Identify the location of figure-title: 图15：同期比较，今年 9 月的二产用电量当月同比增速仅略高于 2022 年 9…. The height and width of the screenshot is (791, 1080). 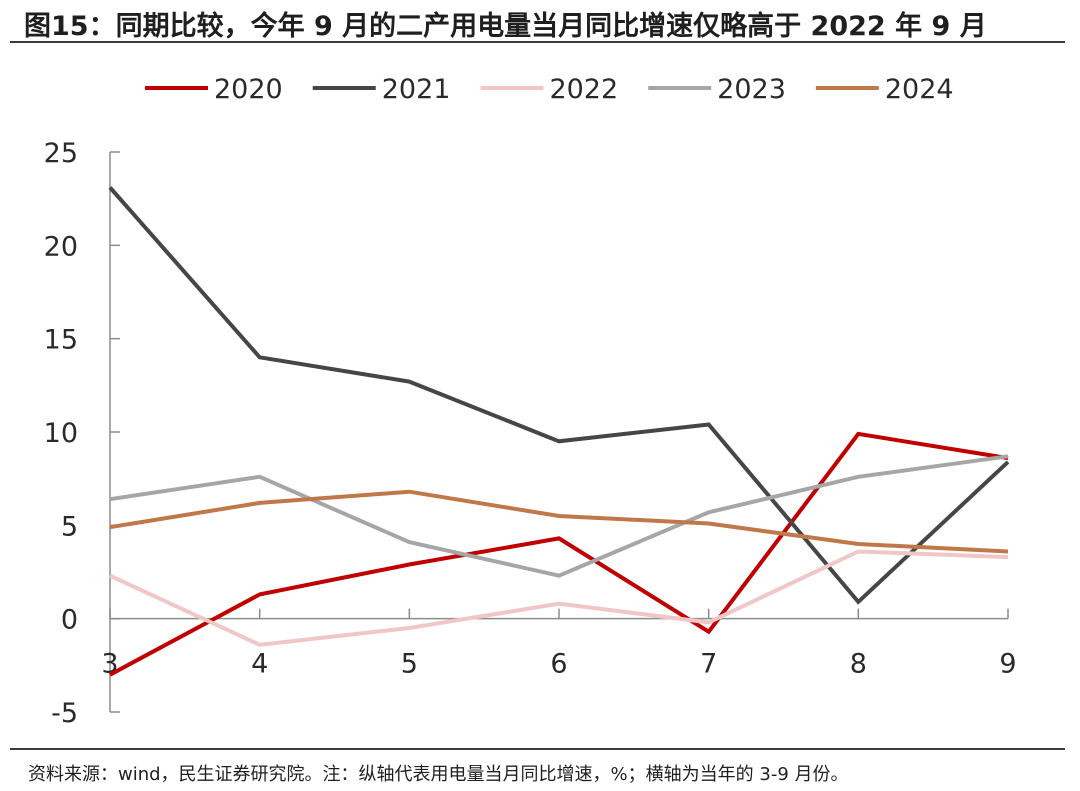
(505, 26).